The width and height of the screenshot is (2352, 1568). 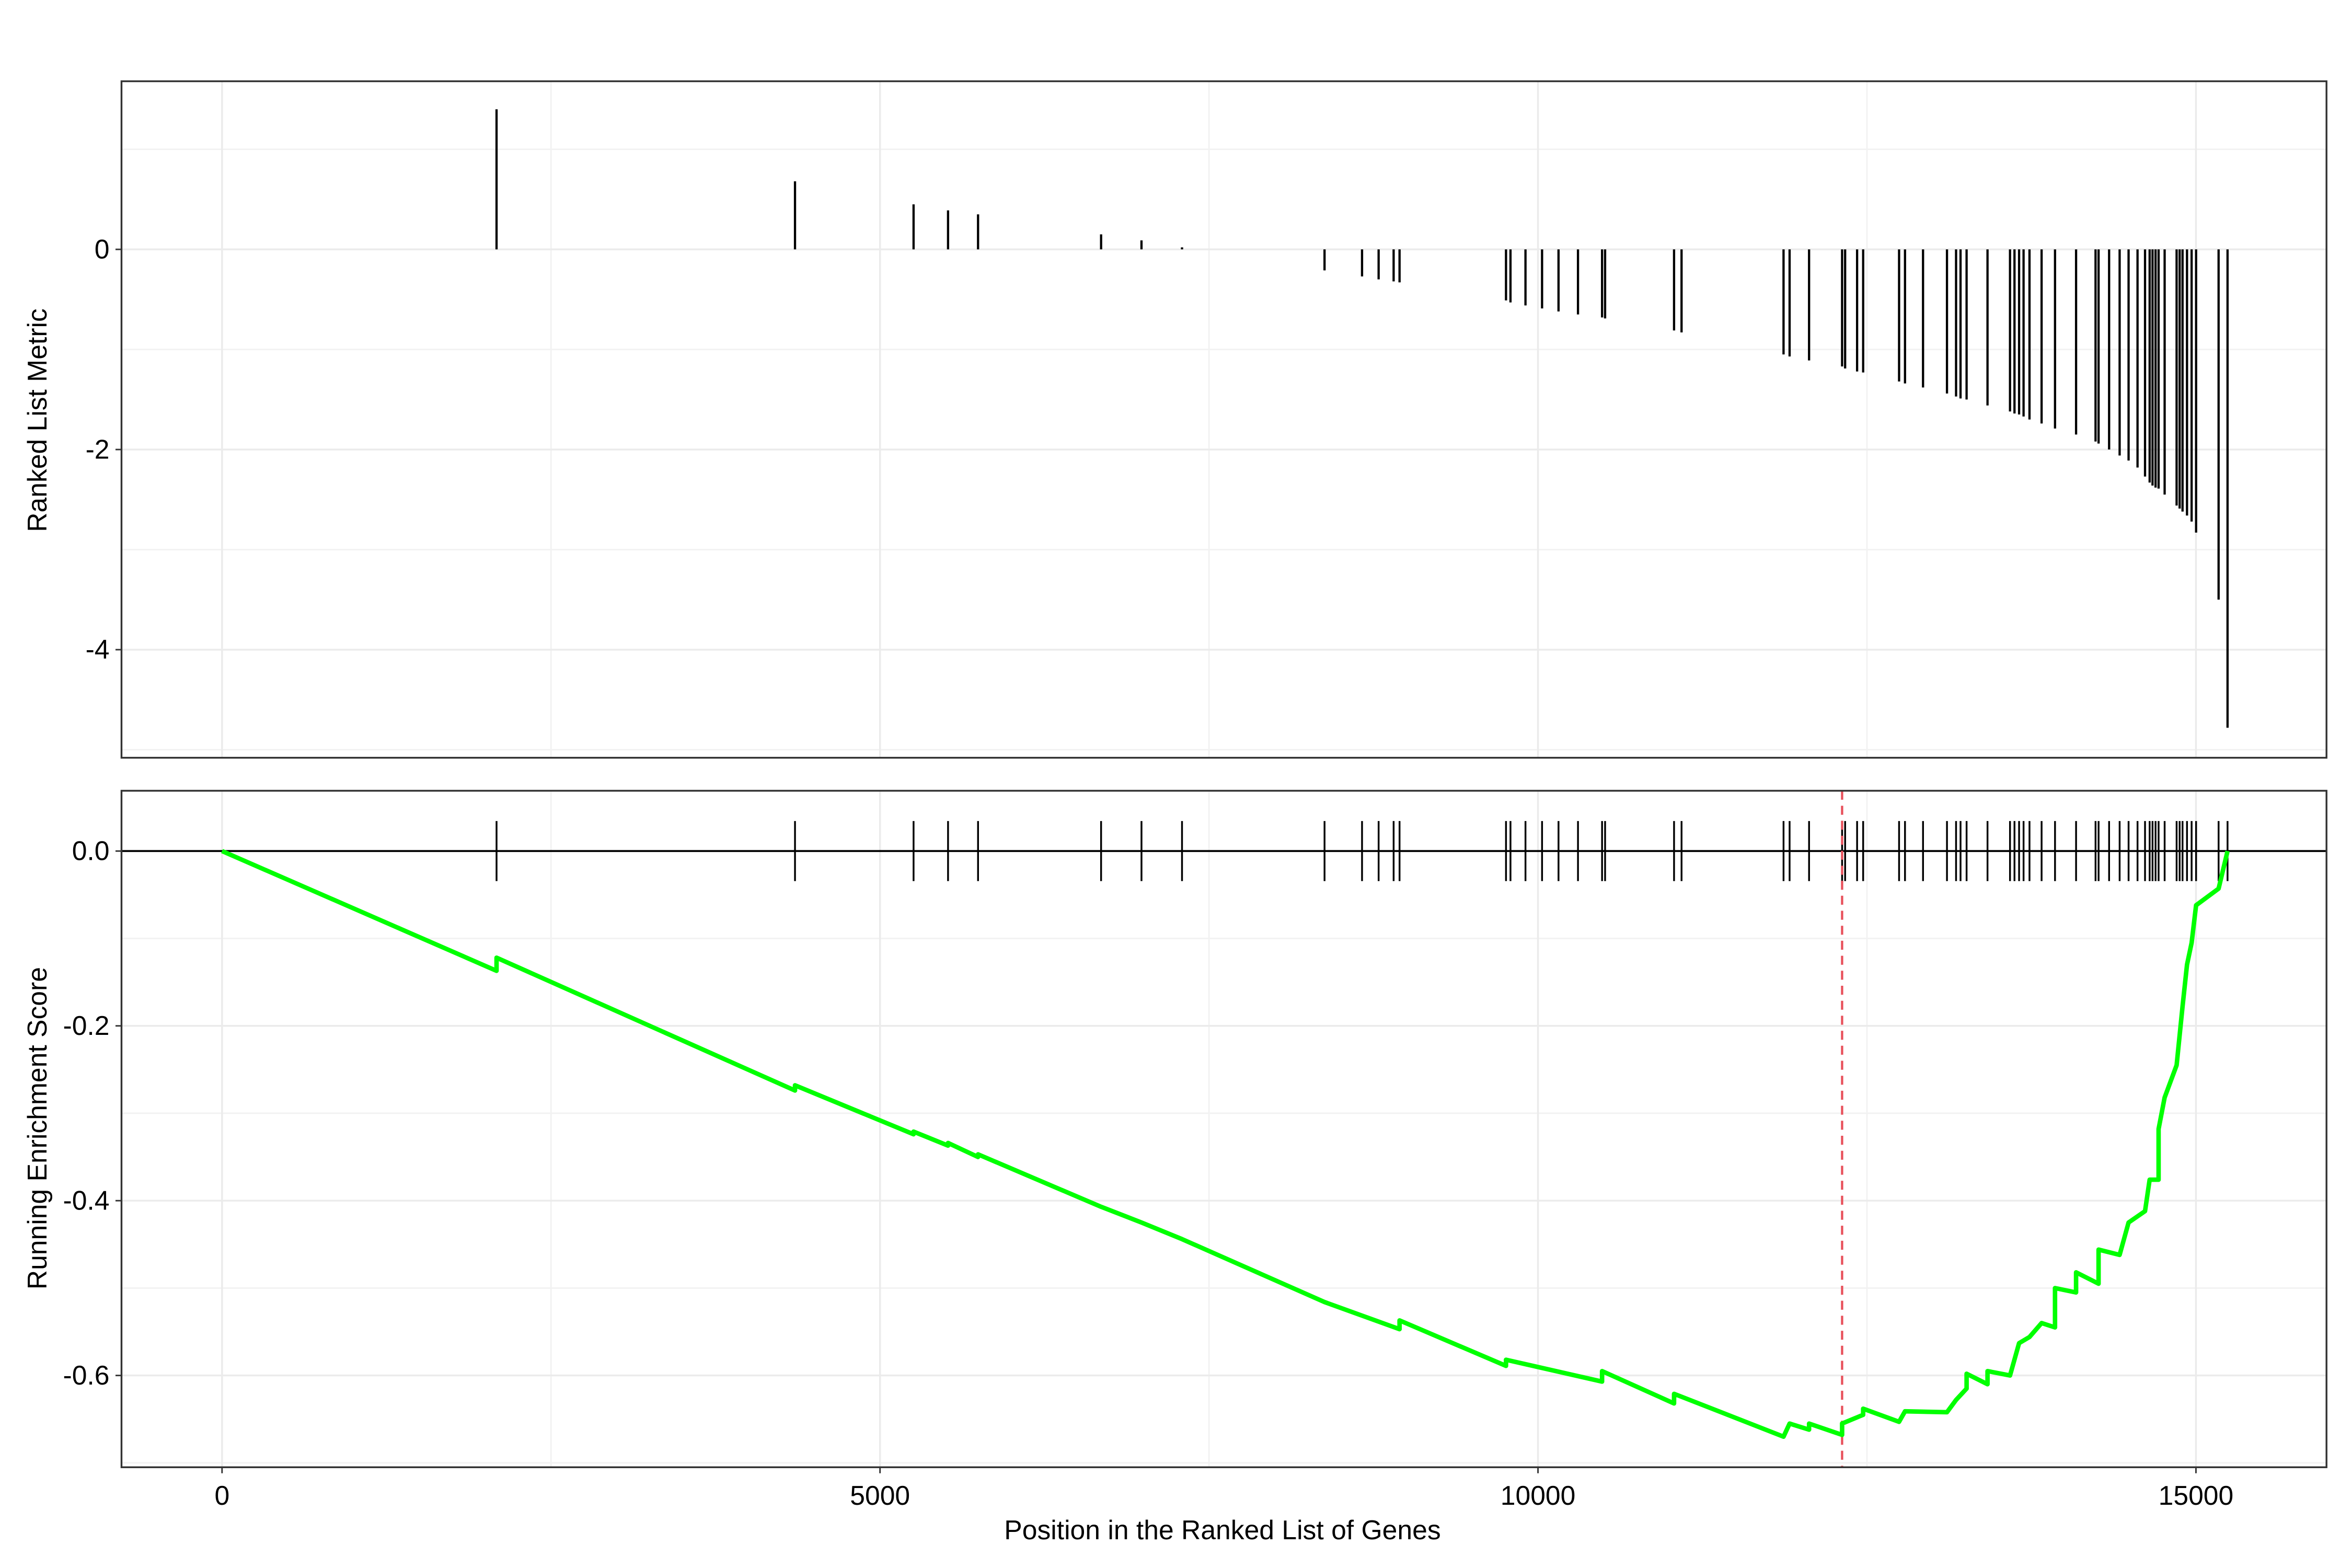 I want to click on y-tick-label: -0.6, so click(x=86, y=1375).